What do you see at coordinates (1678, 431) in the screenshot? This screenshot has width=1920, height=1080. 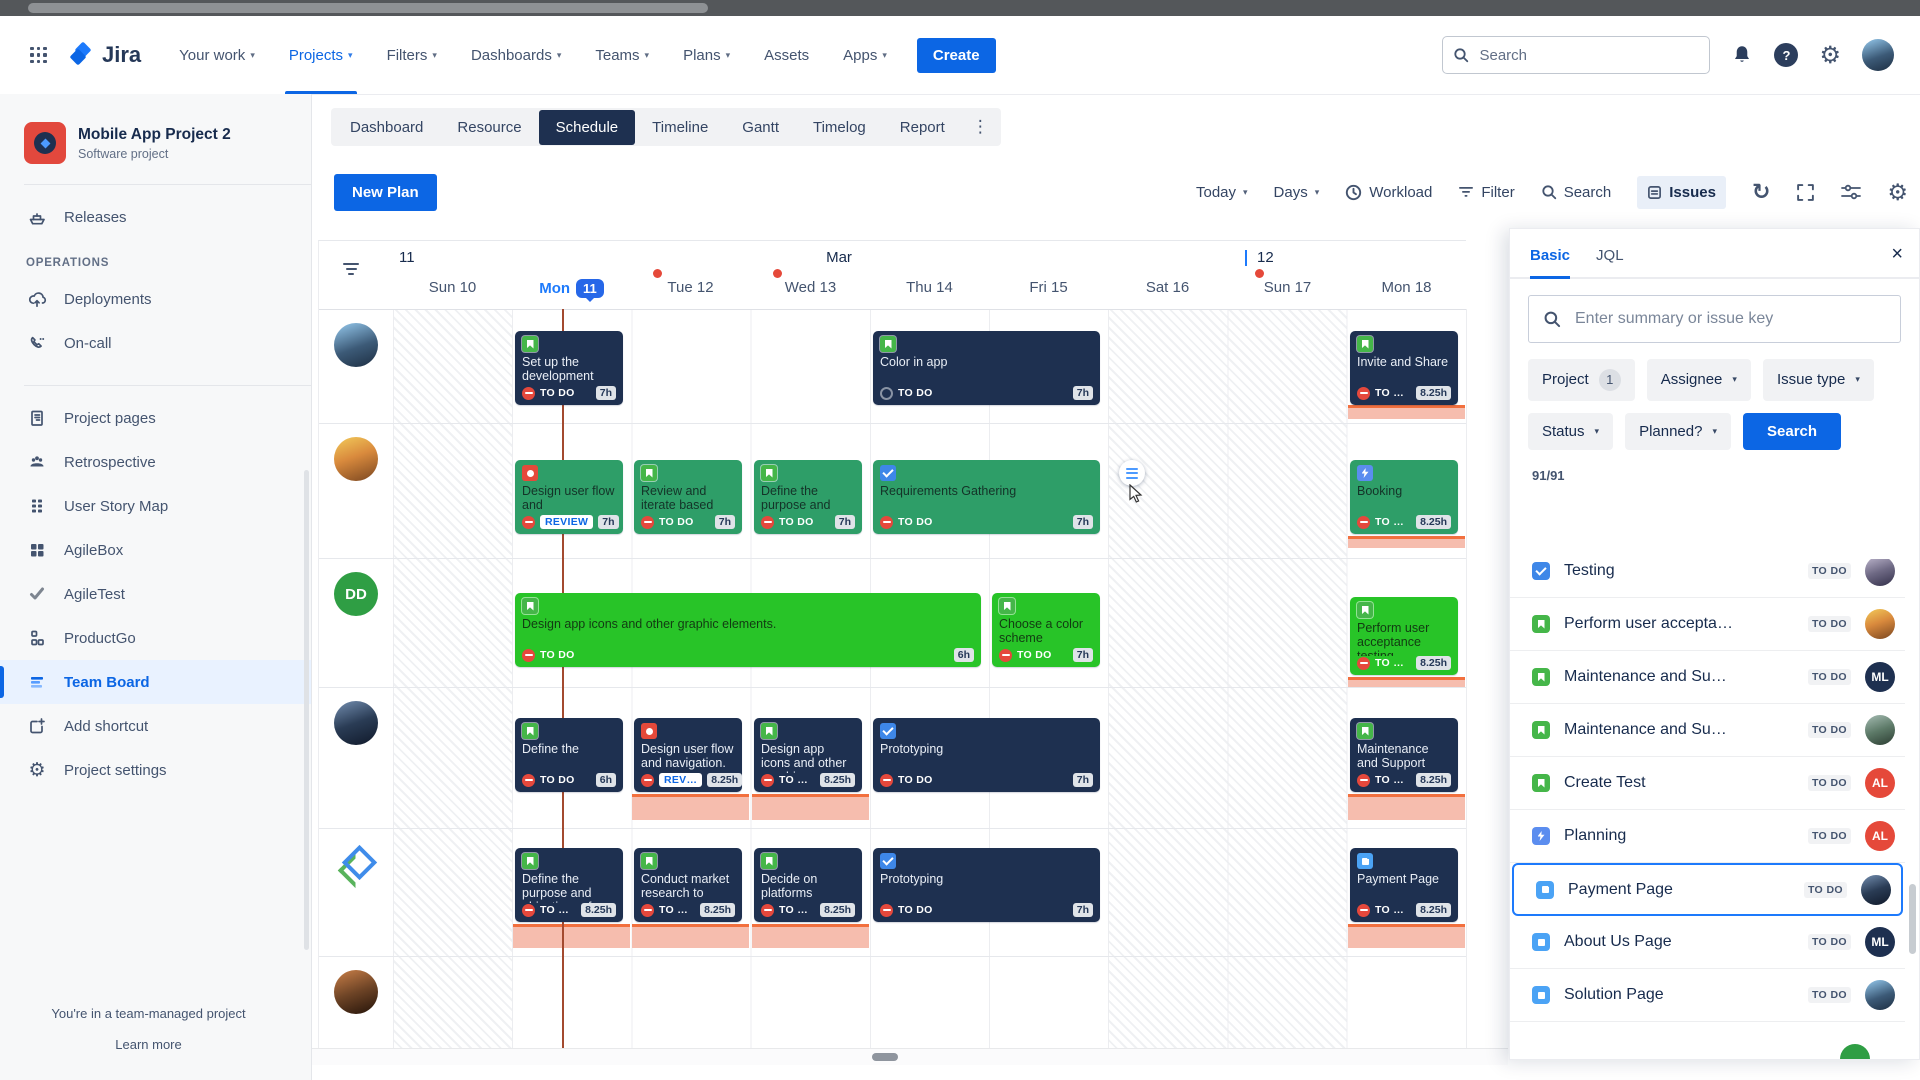 I see `planned-filter-chip: Planned? ▾` at bounding box center [1678, 431].